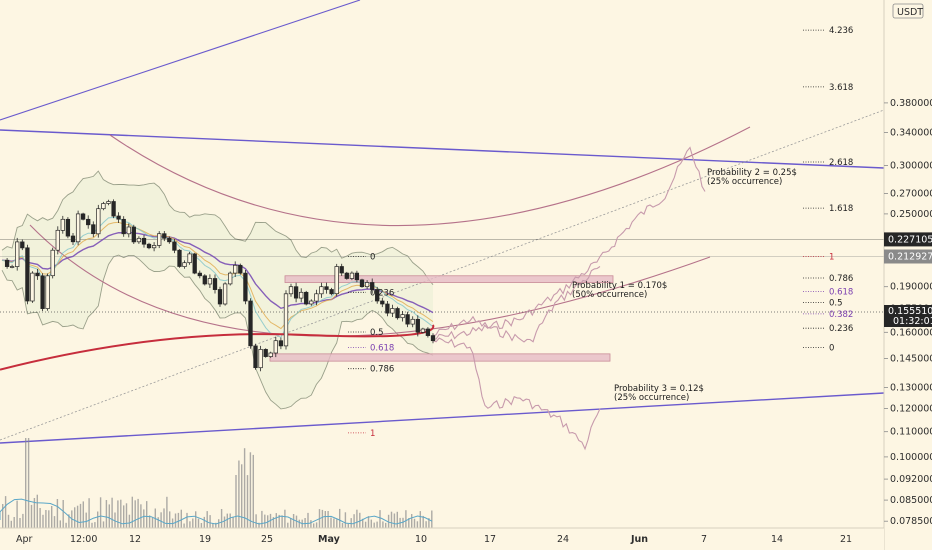  I want to click on price-badge-label: 0.22710561, so click(910, 239).